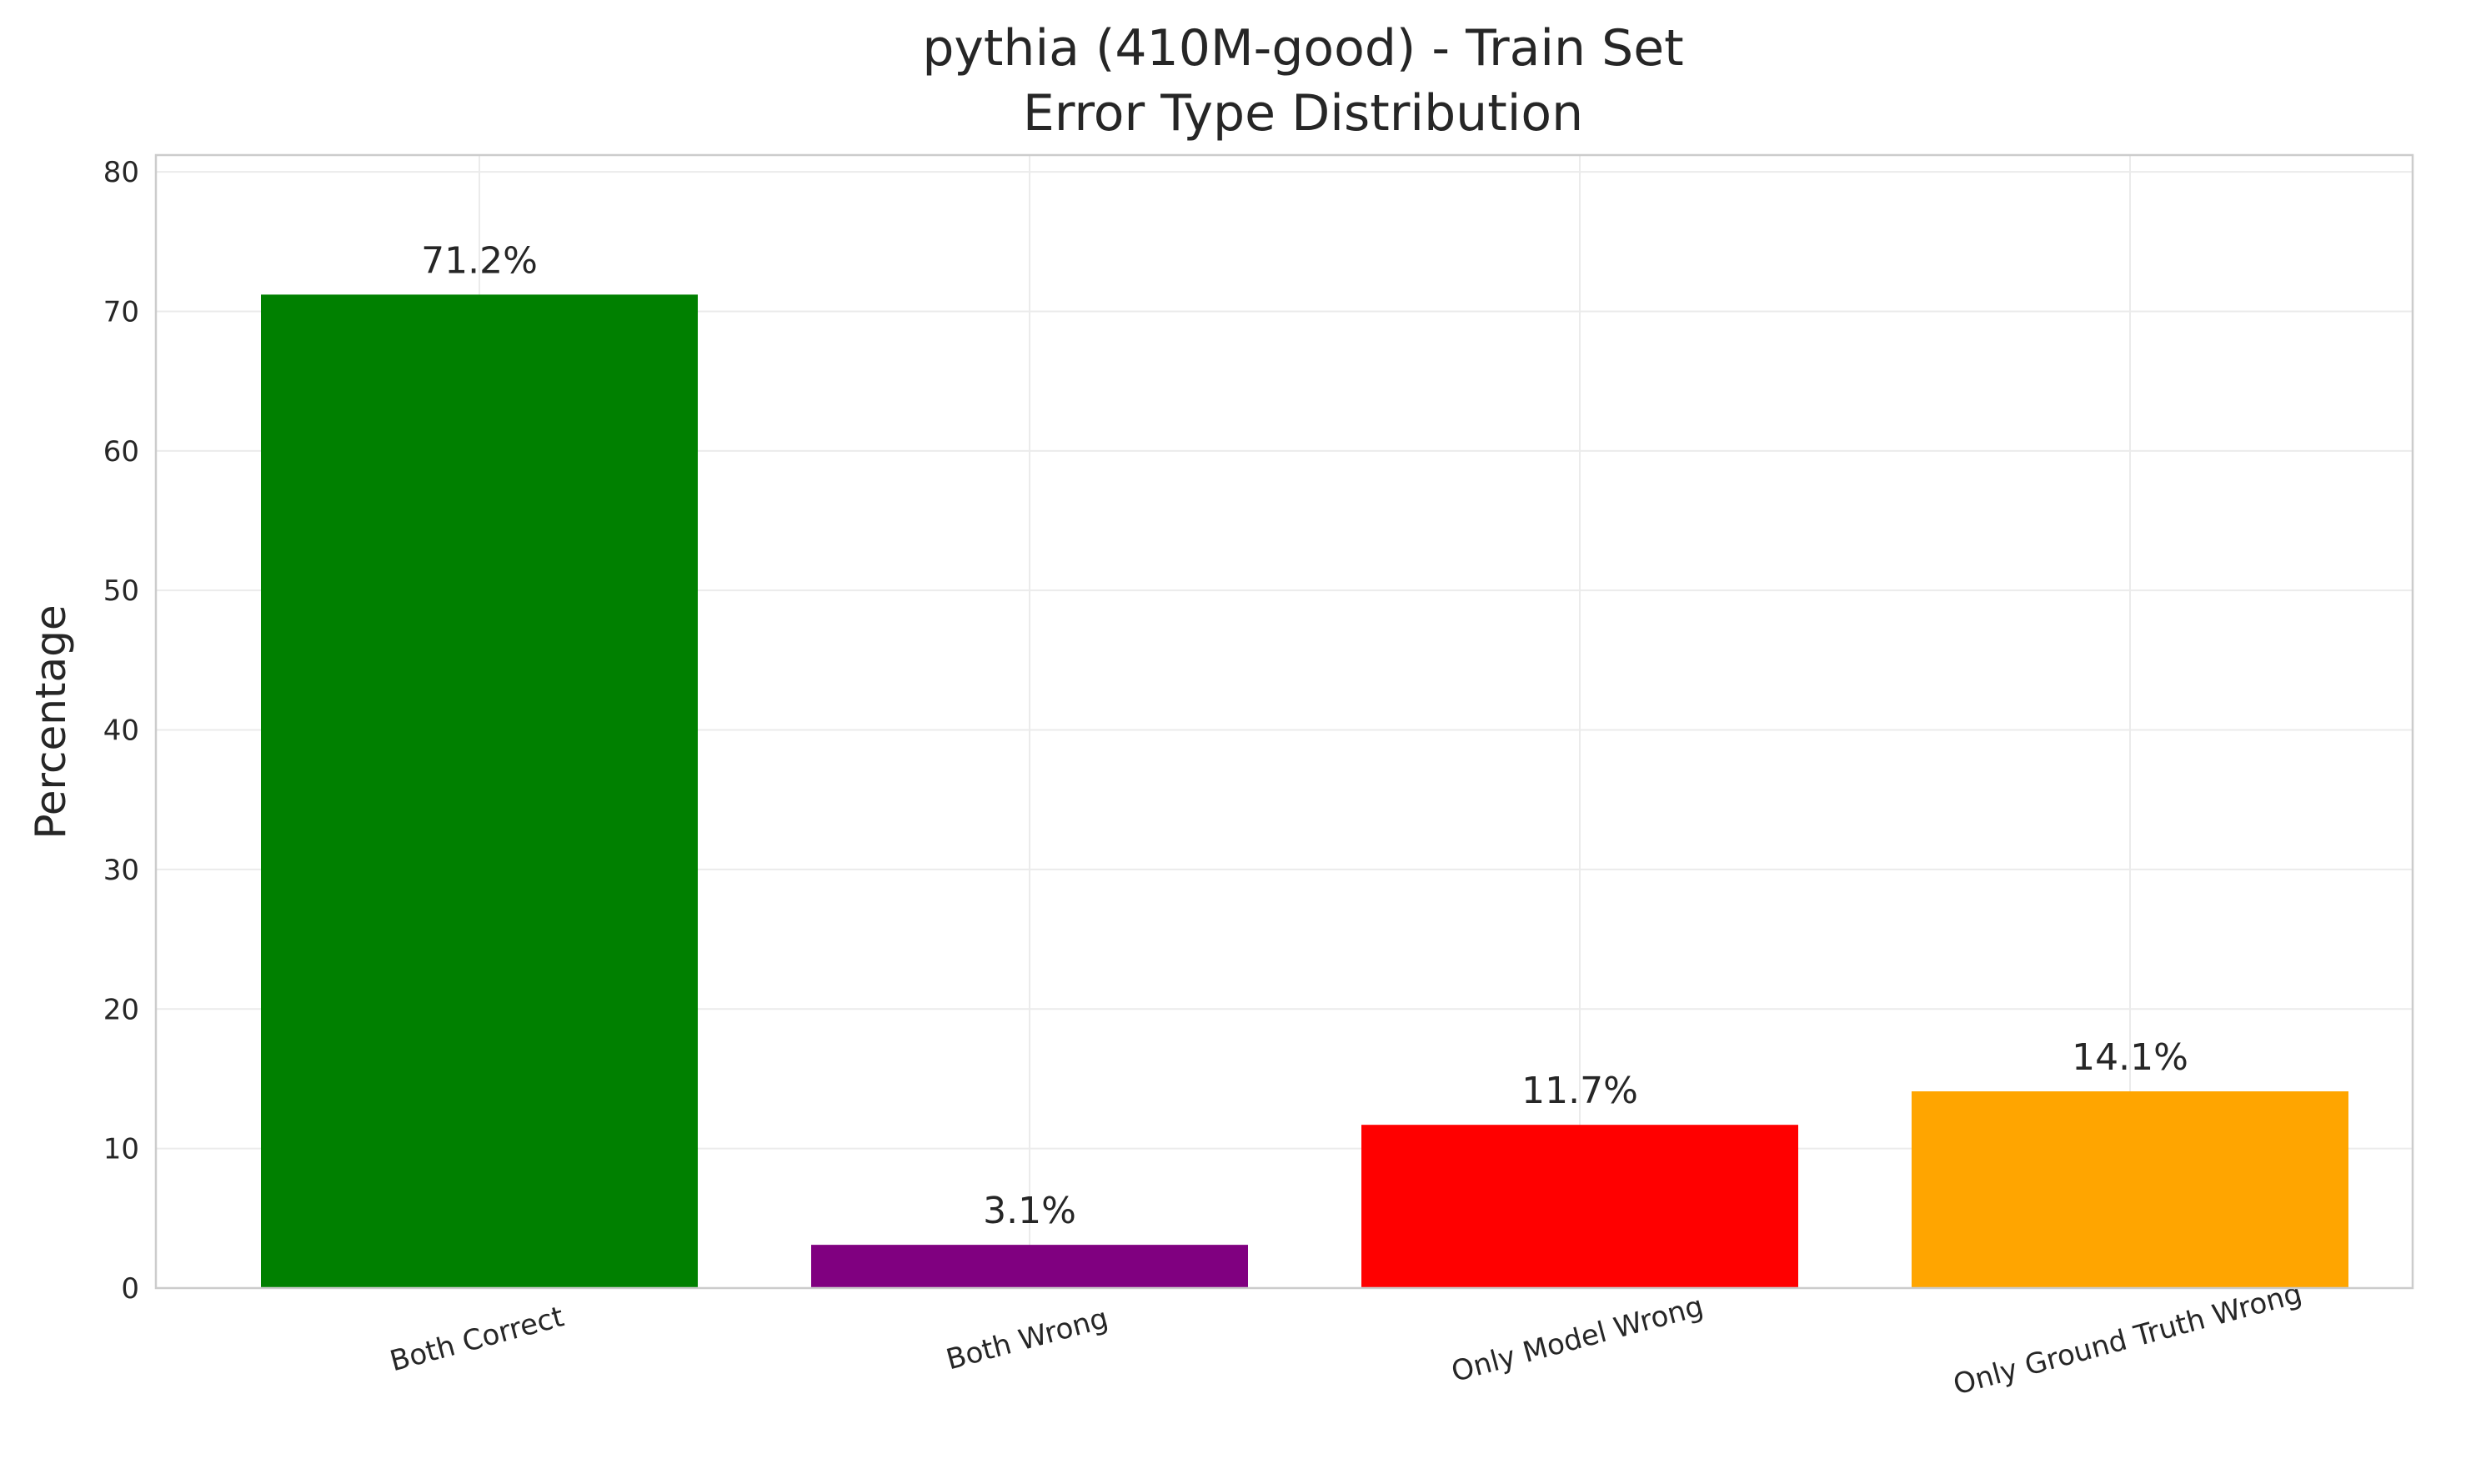  What do you see at coordinates (121, 311) in the screenshot?
I see `y-tick-label: 70` at bounding box center [121, 311].